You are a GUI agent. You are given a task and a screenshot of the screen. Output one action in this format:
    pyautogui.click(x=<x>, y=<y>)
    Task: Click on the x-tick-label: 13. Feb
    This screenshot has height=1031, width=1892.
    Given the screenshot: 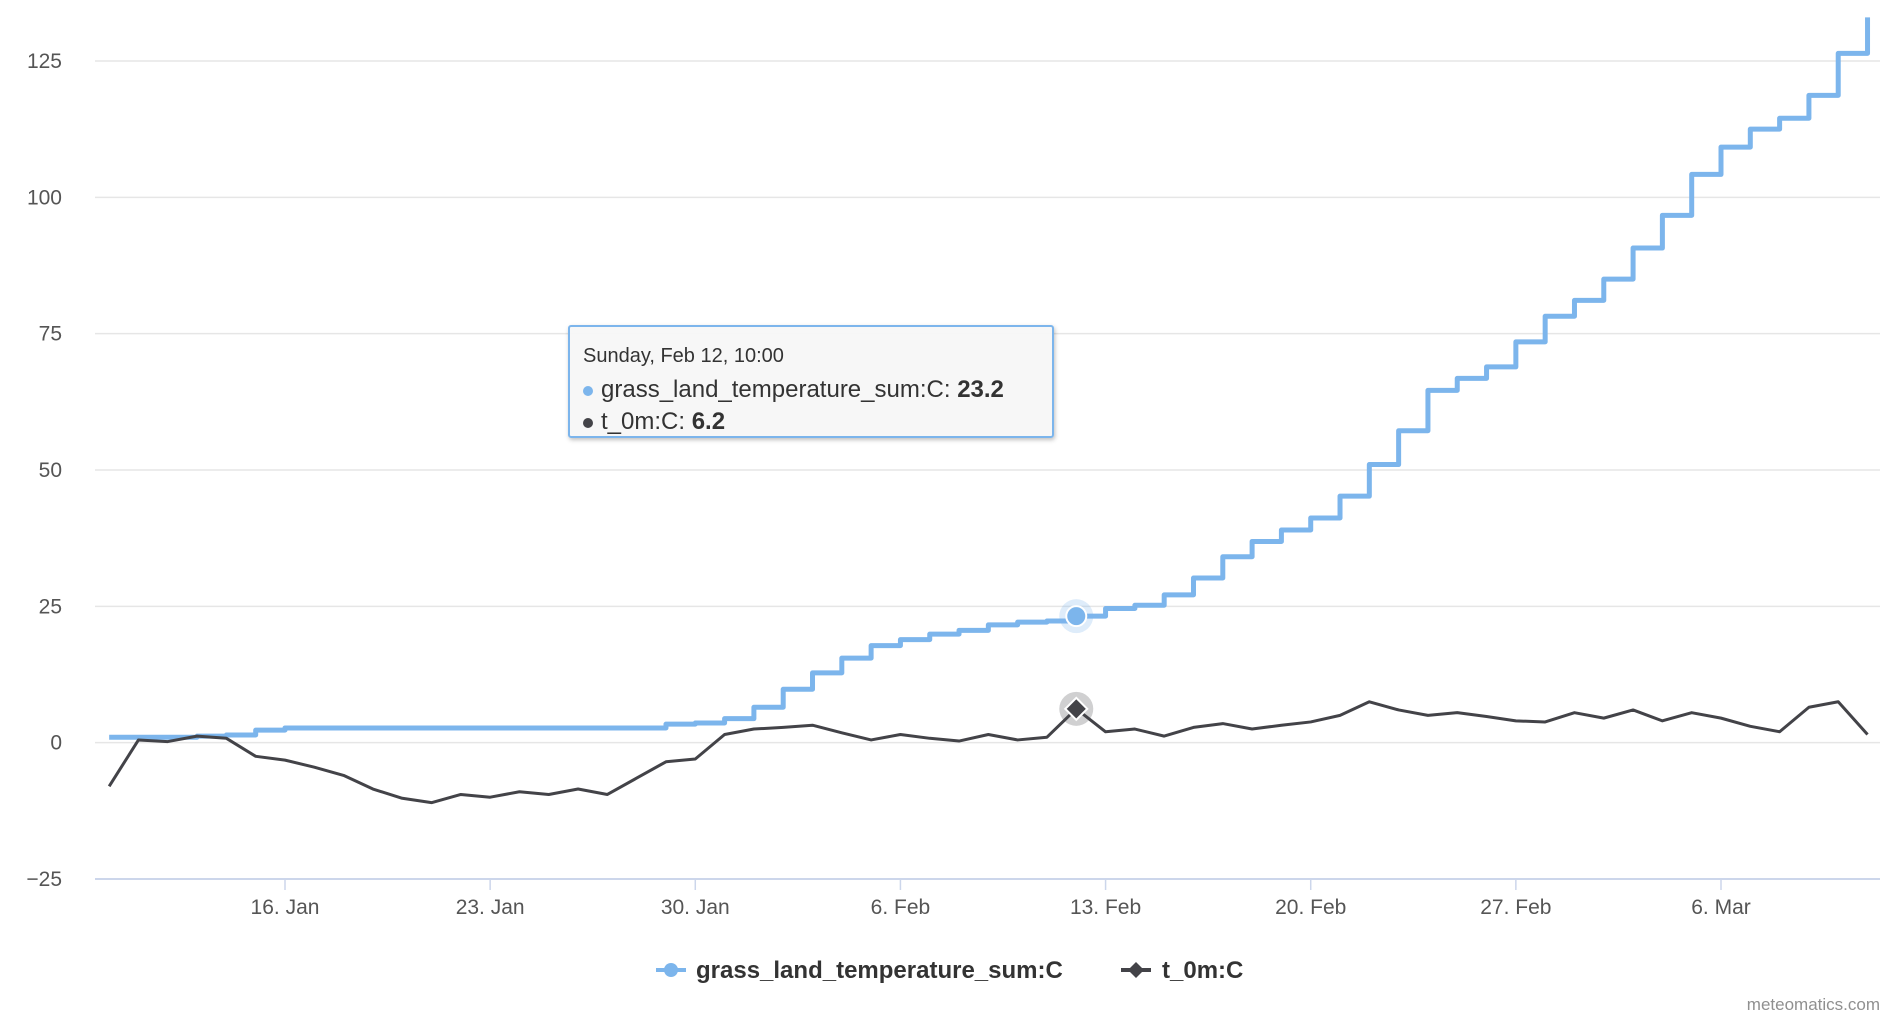 What is the action you would take?
    pyautogui.click(x=1105, y=907)
    